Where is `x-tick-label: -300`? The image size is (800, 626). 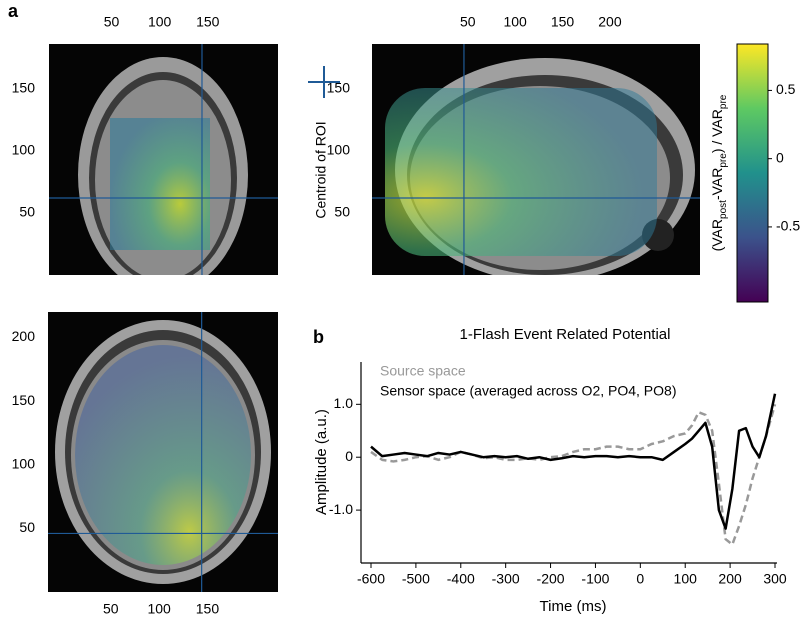 x-tick-label: -300 is located at coordinates (506, 579).